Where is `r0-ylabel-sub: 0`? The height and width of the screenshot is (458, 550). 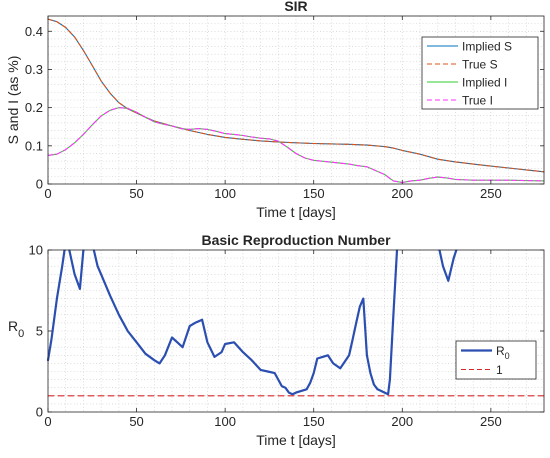
r0-ylabel-sub: 0 is located at coordinates (21, 334).